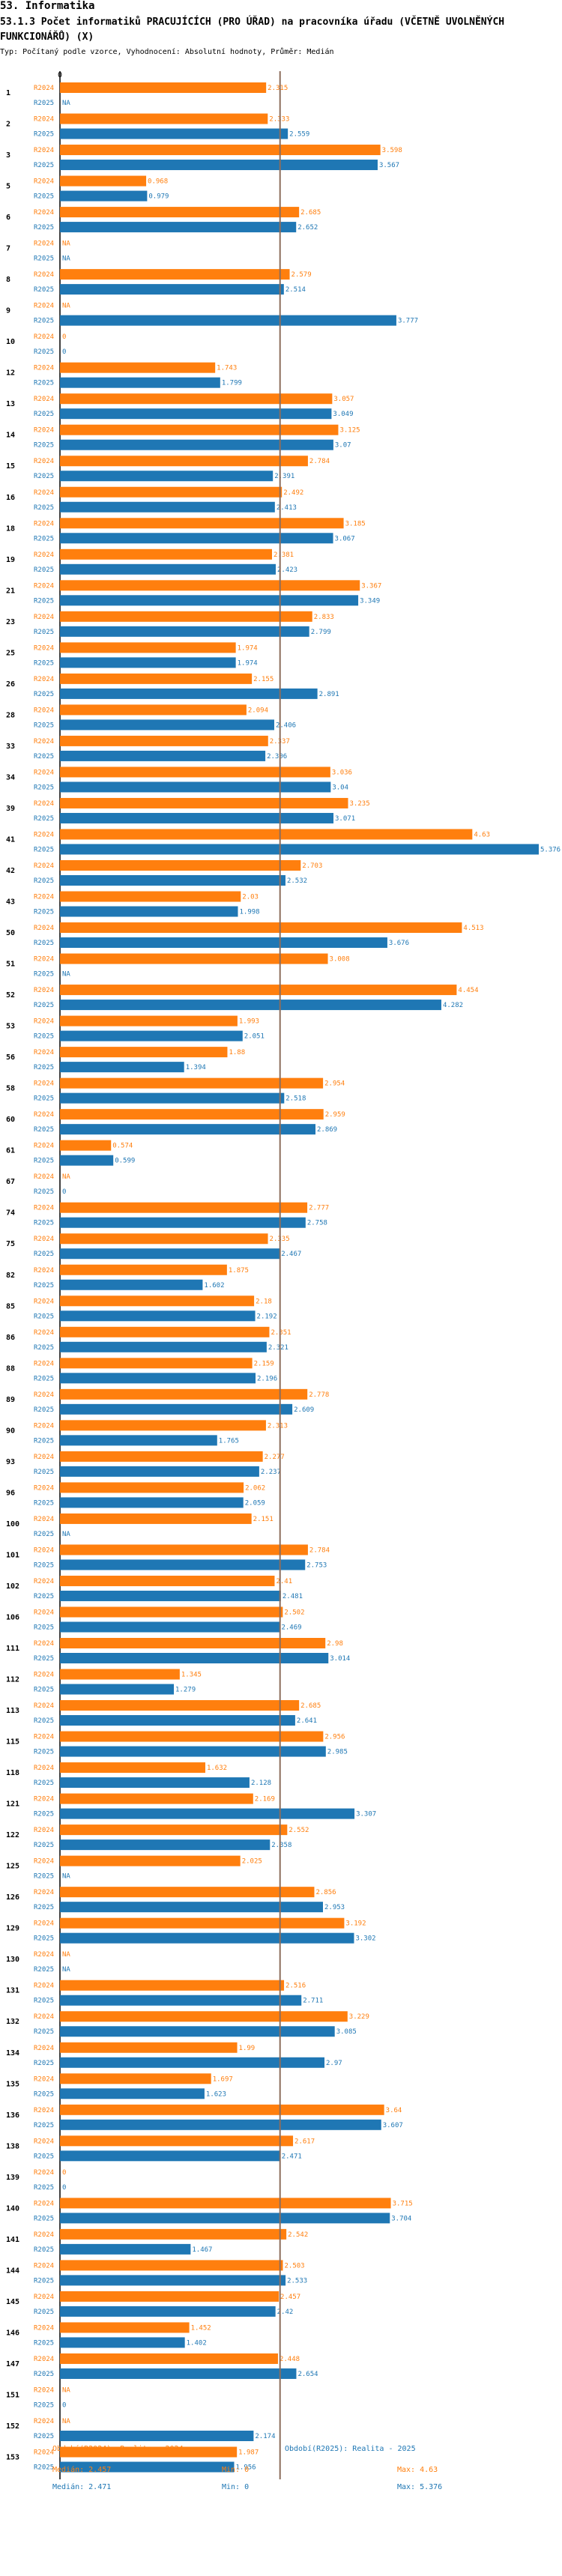  What do you see at coordinates (278, 1426) in the screenshot?
I see `data-label: 2.313` at bounding box center [278, 1426].